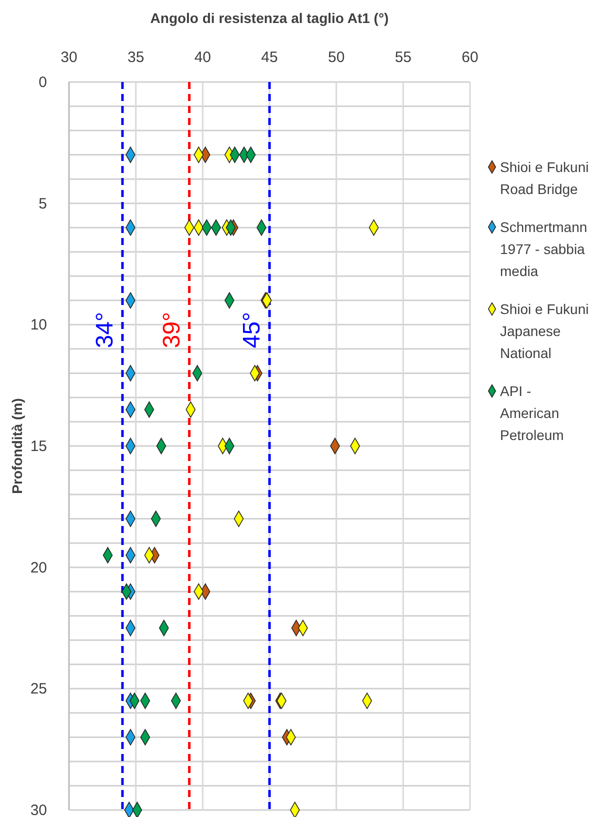  I want to click on x-tick-label: 50, so click(336, 57).